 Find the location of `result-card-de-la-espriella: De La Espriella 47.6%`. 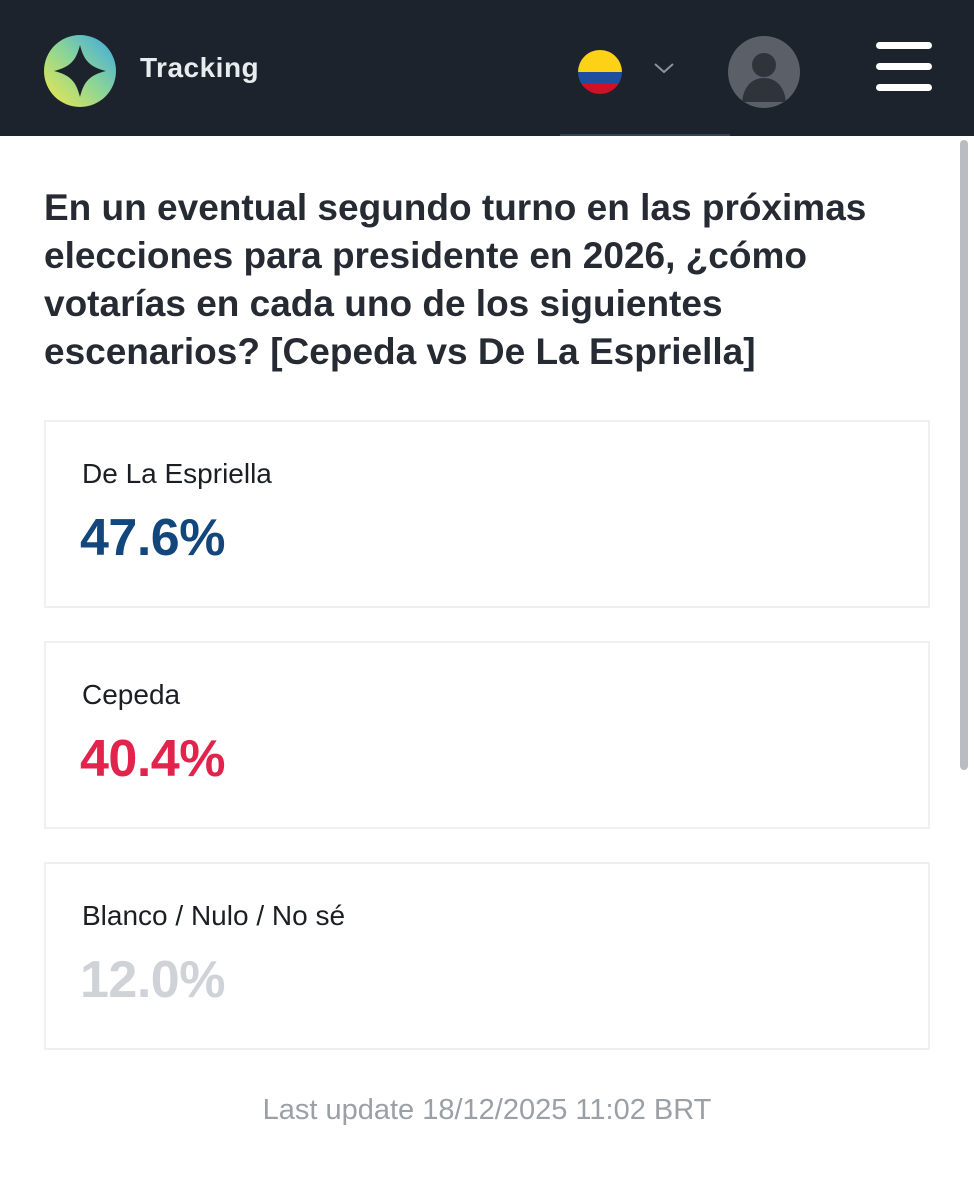

result-card-de-la-espriella: De La Espriella 47.6% is located at coordinates (487, 514).